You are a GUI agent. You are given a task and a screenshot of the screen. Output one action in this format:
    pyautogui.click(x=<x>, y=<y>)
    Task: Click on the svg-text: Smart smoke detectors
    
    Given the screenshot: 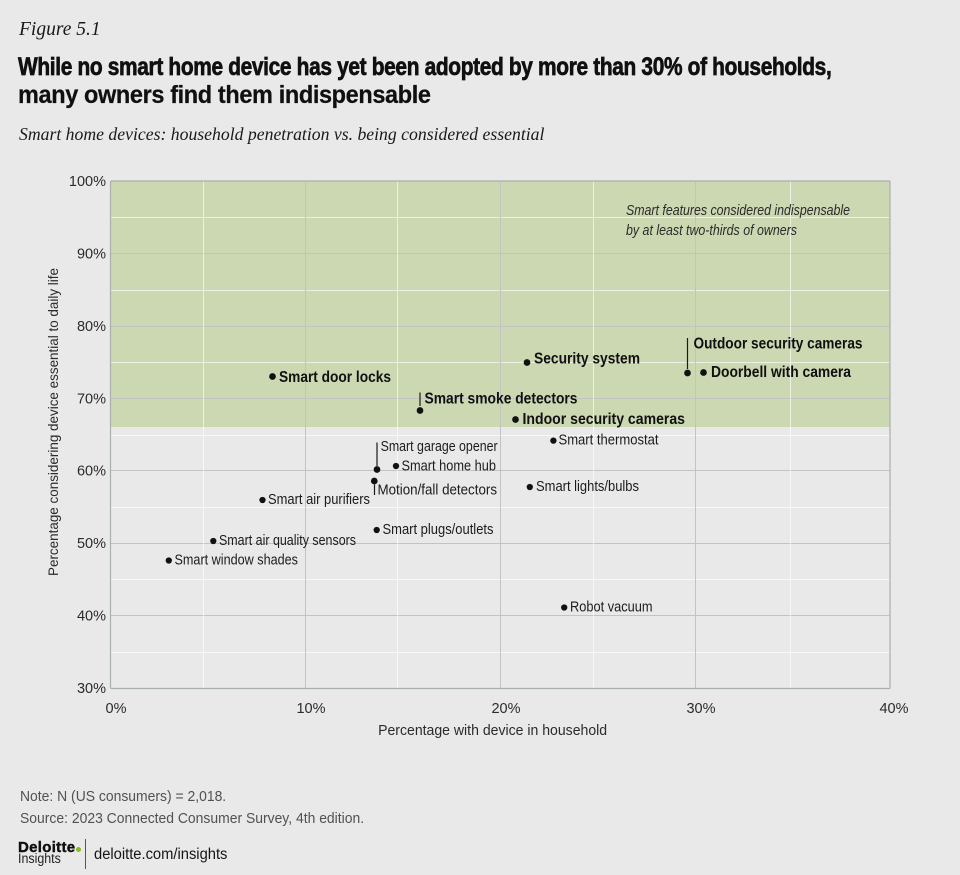 What is the action you would take?
    pyautogui.click(x=501, y=399)
    